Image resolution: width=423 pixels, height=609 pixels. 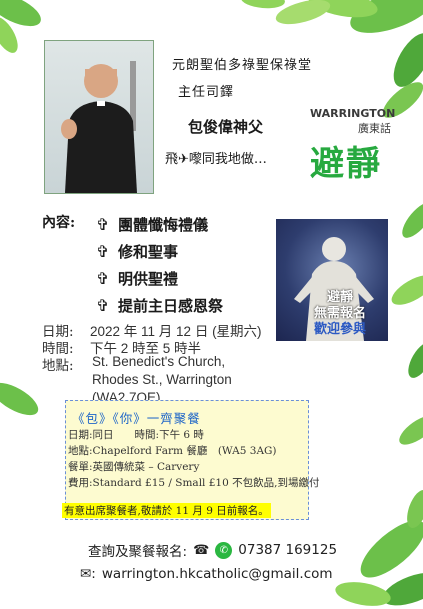 What do you see at coordinates (187, 460) in the screenshot?
I see `meal-box` at bounding box center [187, 460].